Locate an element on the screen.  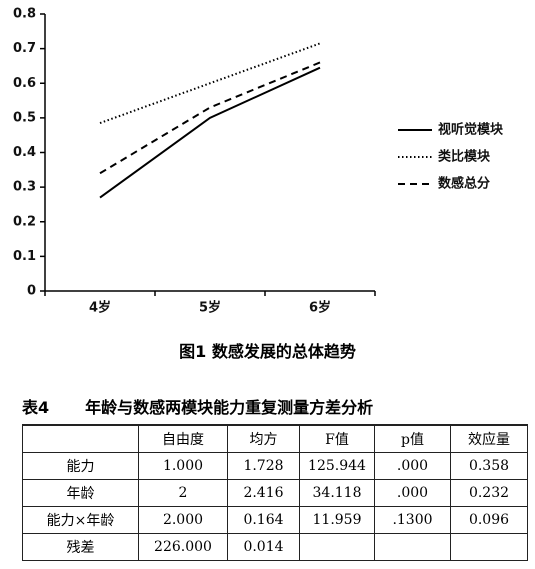
y-tick-label: 0 is located at coordinates (31, 291).